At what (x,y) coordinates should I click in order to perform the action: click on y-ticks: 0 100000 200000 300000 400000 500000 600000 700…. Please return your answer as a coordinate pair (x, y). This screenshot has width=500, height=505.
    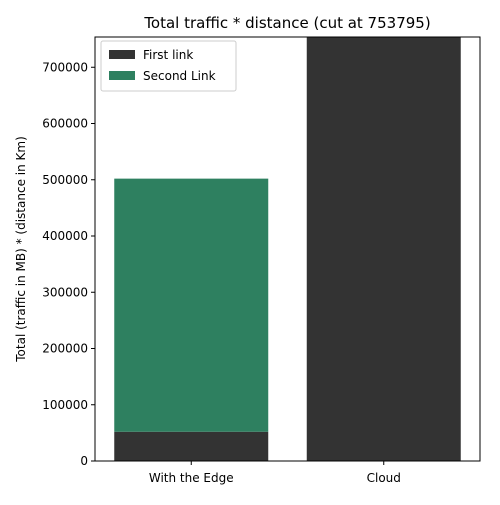
    Looking at the image, I should click on (68, 264).